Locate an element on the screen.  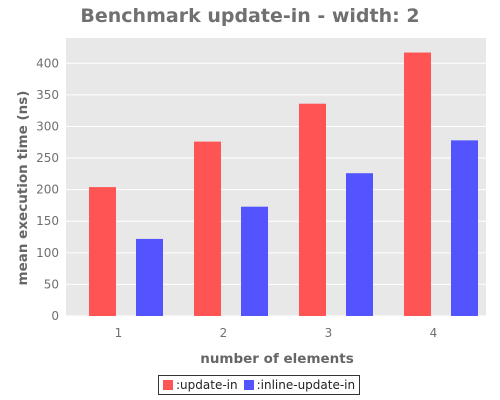
x-tick-label: 2 is located at coordinates (224, 333).